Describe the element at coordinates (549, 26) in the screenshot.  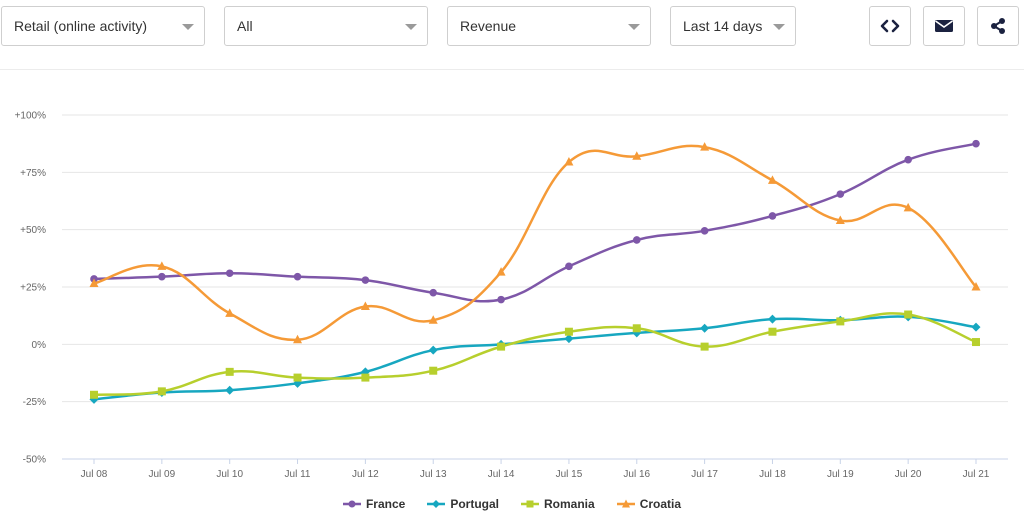
I see `metric-select: Revenue` at that location.